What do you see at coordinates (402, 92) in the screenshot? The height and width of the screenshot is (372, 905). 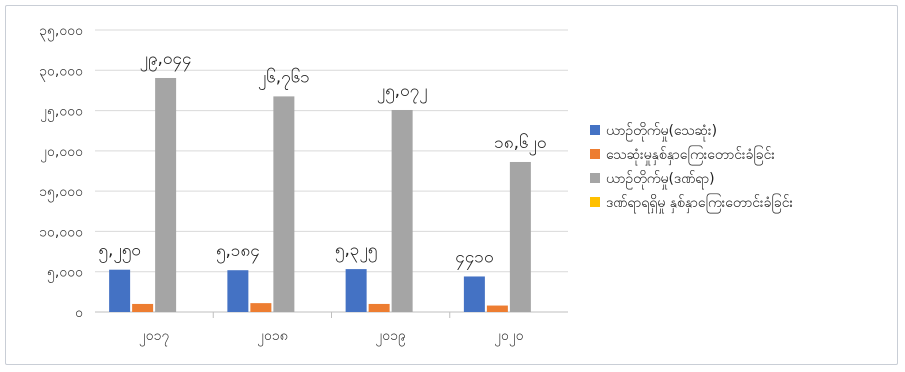 I see `data-label: ၂၅,၀၇၂` at bounding box center [402, 92].